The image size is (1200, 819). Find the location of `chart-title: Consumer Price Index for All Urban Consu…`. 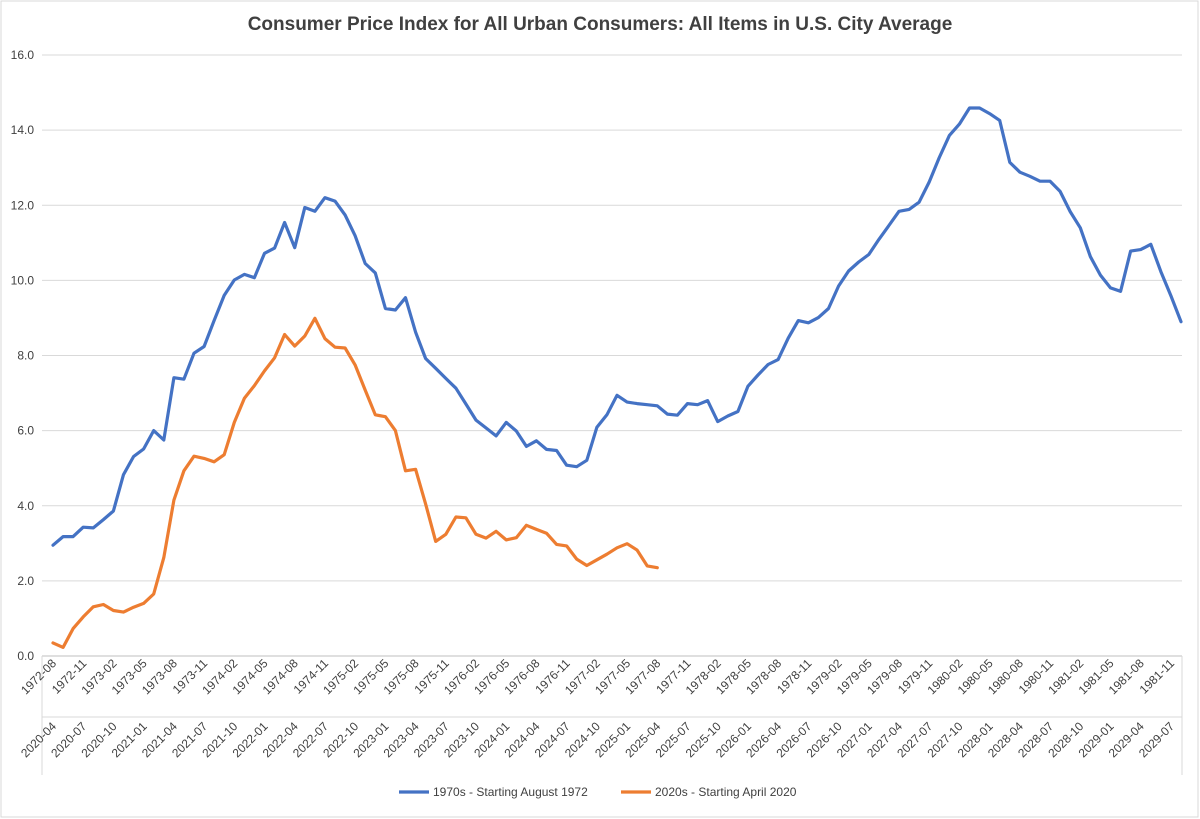

chart-title: Consumer Price Index for All Urban Consu… is located at coordinates (600, 24).